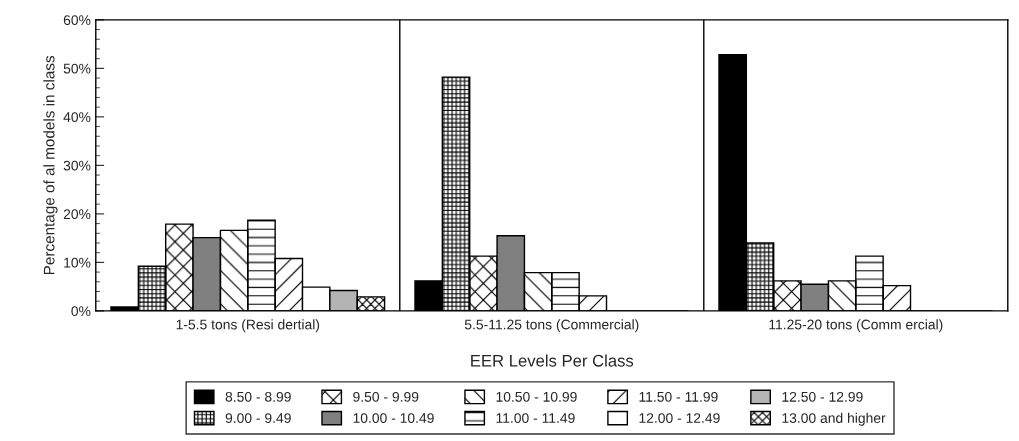 The width and height of the screenshot is (1019, 441). What do you see at coordinates (77, 20) in the screenshot?
I see `y-tick-label: 60%` at bounding box center [77, 20].